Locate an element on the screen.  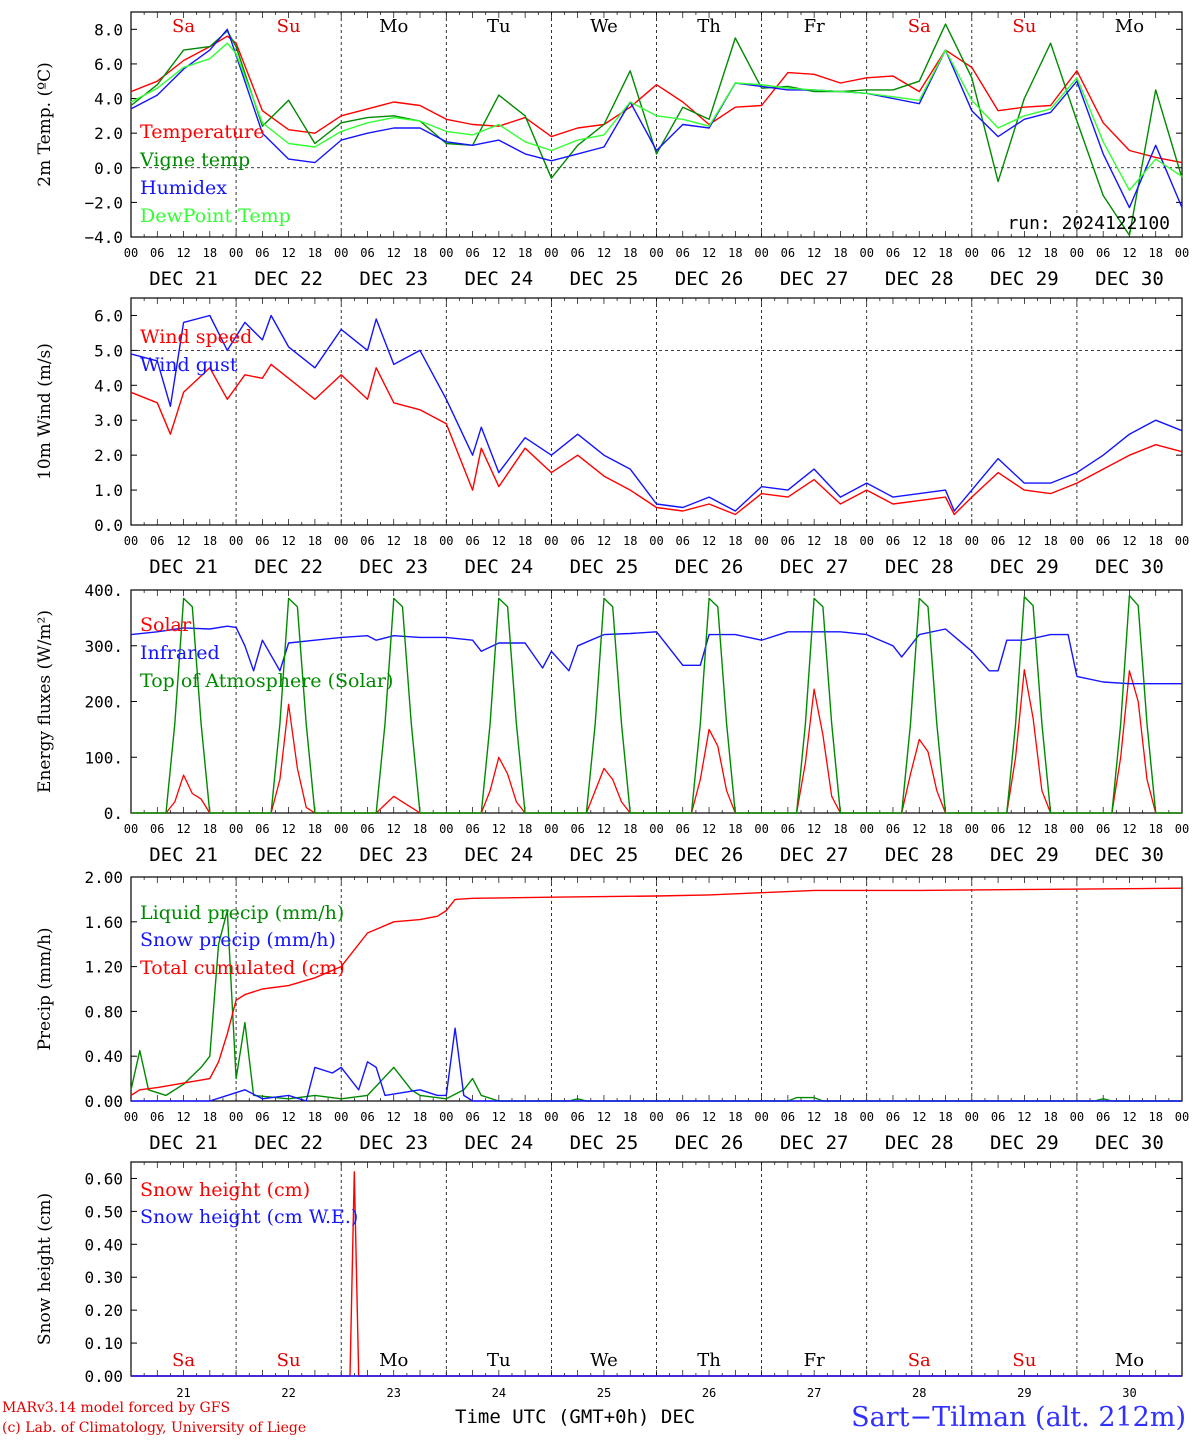
legend-entry: Infrared is located at coordinates (180, 653).